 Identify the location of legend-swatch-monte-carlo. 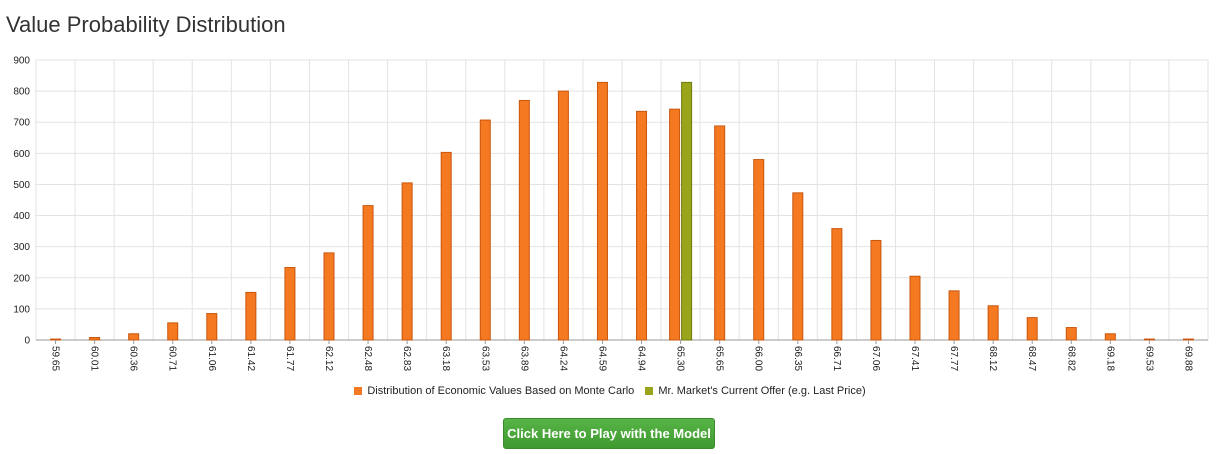
(358, 391).